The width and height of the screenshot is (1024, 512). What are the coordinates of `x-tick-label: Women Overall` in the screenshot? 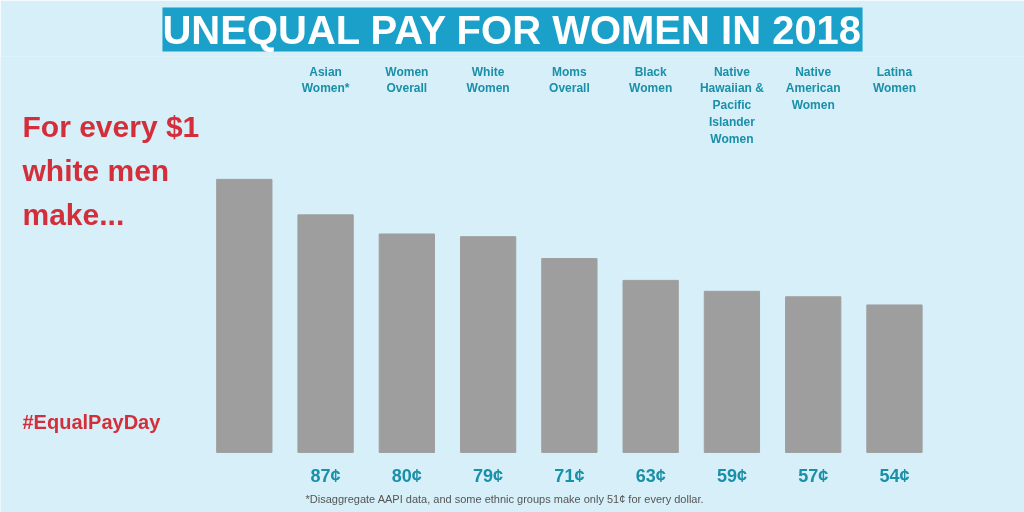 It's located at (407, 80).